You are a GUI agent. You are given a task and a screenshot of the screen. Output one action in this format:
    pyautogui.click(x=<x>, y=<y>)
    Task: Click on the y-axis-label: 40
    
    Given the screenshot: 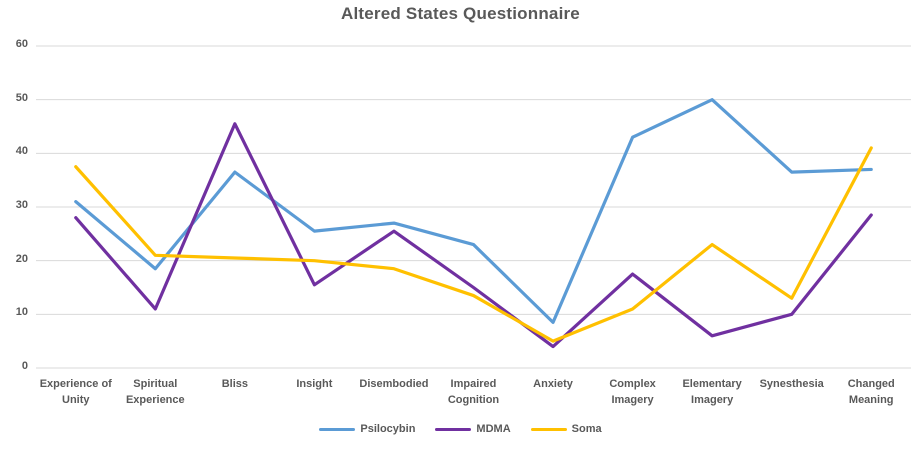 What is the action you would take?
    pyautogui.click(x=21, y=151)
    